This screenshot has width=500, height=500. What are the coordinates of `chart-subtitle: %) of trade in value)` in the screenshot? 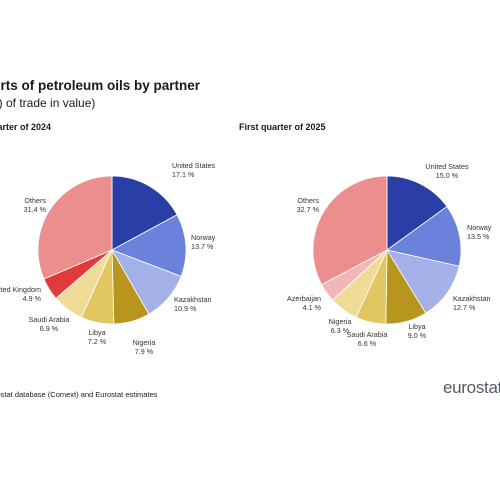 It's located at (48, 103).